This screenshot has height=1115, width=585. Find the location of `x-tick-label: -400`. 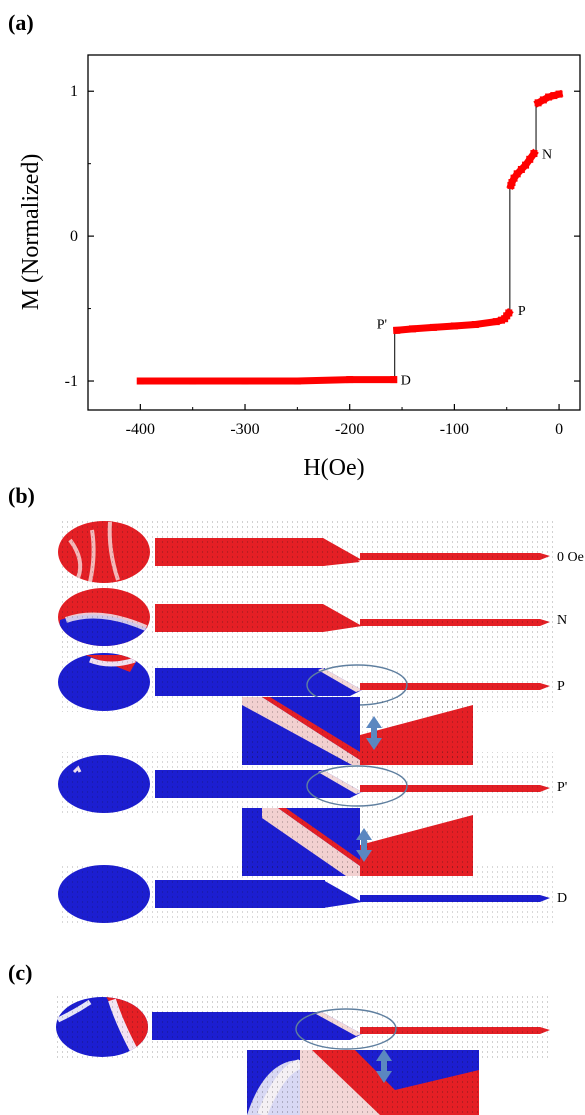

x-tick-label: -400 is located at coordinates (140, 429).